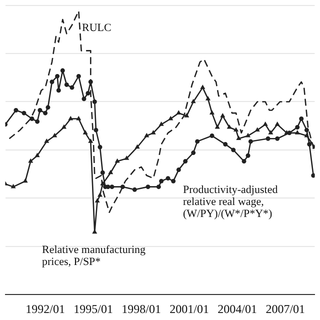 This screenshot has width=320, height=320. Describe the element at coordinates (286, 309) in the screenshot. I see `x-tick-label: 2007/01` at that location.